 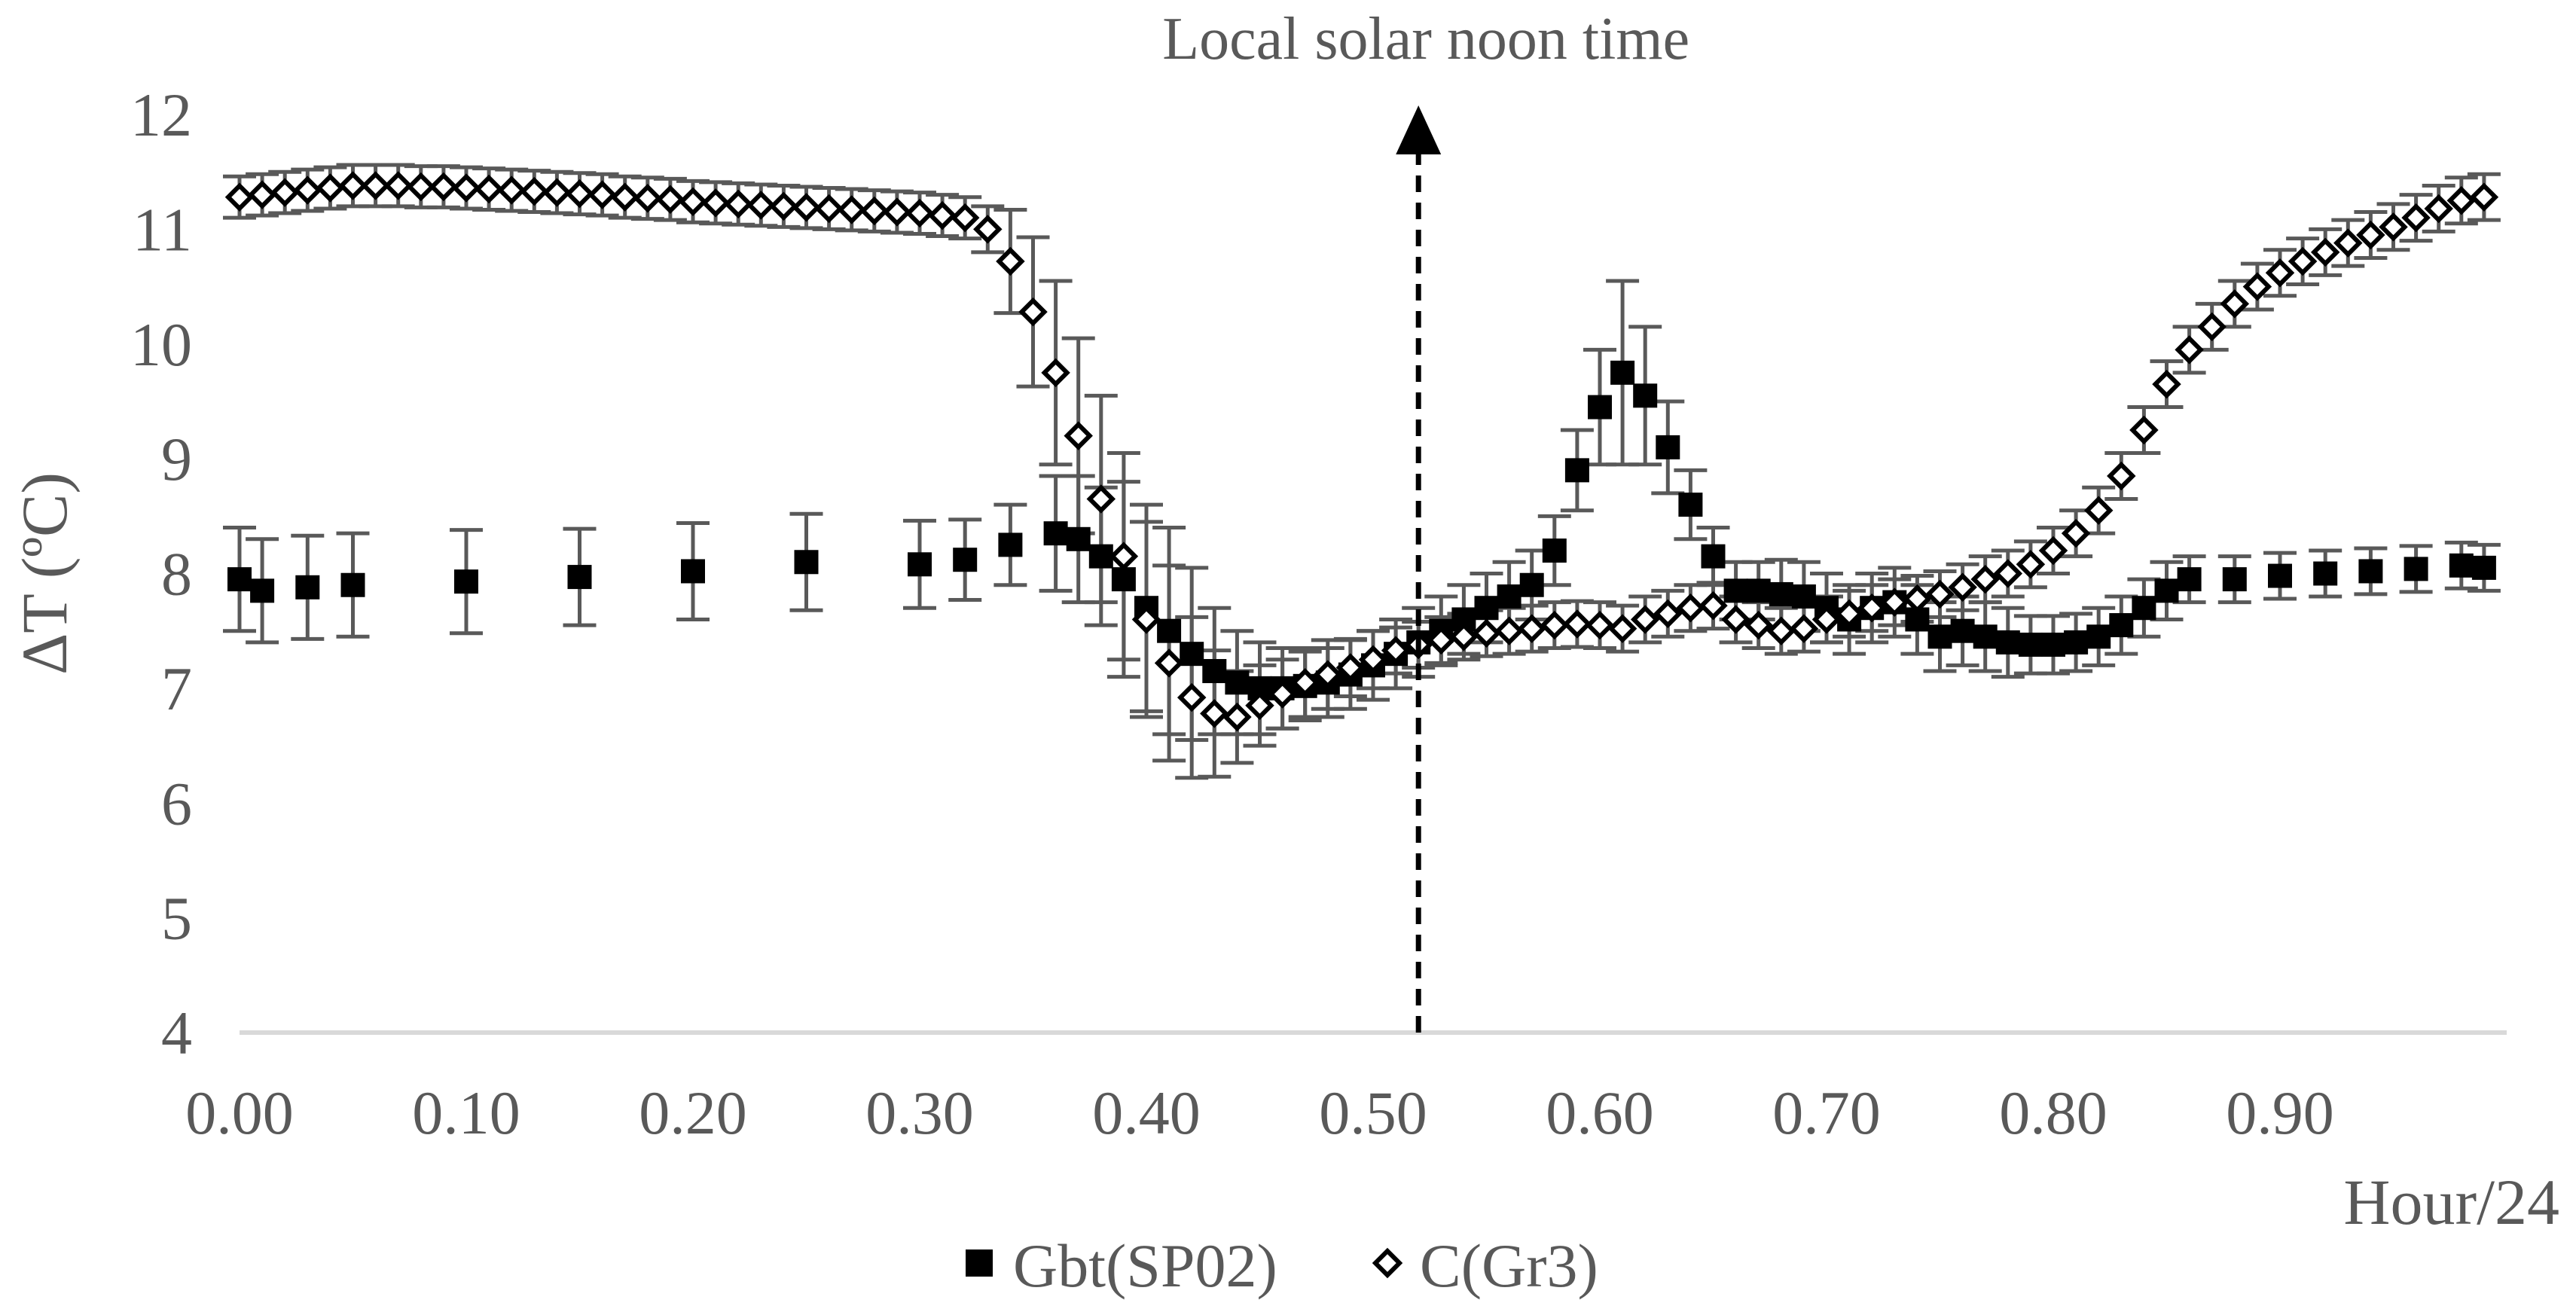 What do you see at coordinates (2451, 1202) in the screenshot?
I see `x-axis-title: Hour/24` at bounding box center [2451, 1202].